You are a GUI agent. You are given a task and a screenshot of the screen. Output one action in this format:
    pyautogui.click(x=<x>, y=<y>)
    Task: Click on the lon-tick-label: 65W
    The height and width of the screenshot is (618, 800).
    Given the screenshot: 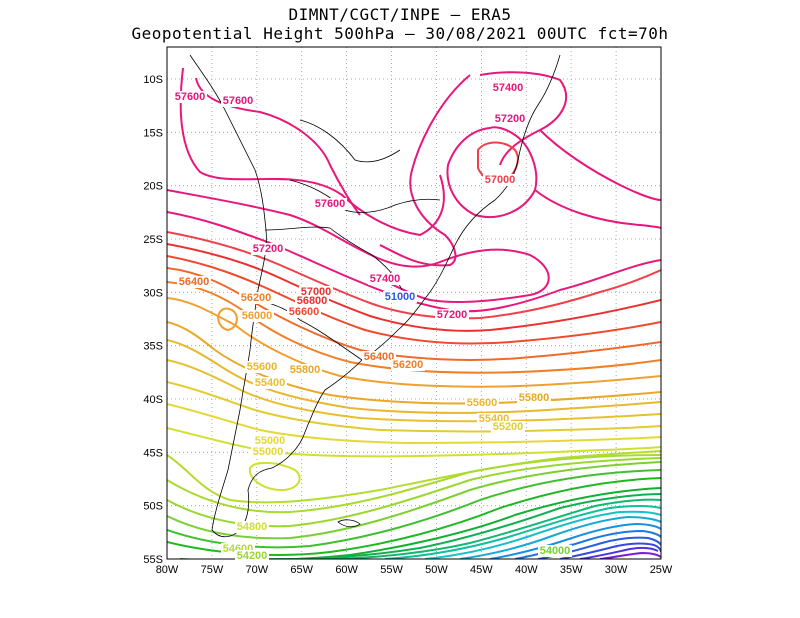 What is the action you would take?
    pyautogui.click(x=301, y=570)
    